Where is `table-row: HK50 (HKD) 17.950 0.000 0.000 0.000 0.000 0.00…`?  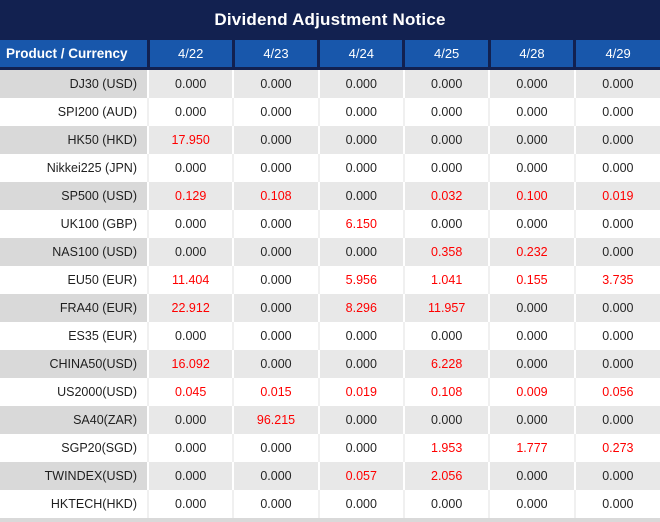
table-row: HK50 (HKD) 17.950 0.000 0.000 0.000 0.000 0.00… is located at coordinates (330, 140).